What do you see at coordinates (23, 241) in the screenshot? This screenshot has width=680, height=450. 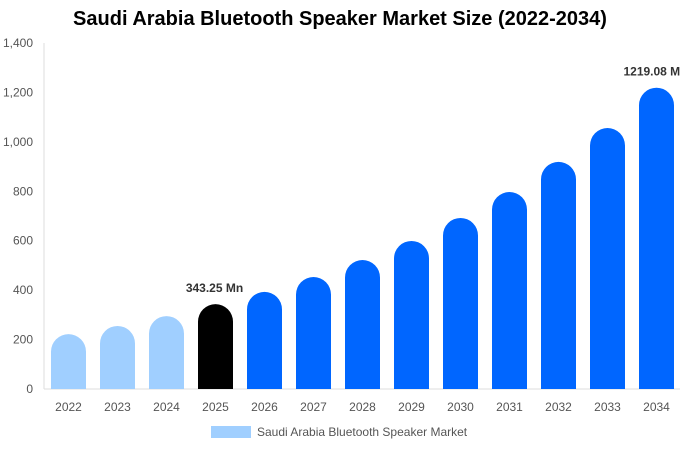 I see `y-tick-label: 600` at bounding box center [23, 241].